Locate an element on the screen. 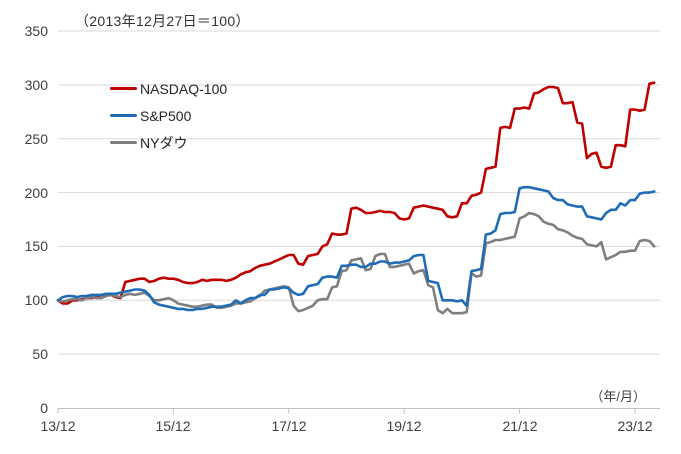 The height and width of the screenshot is (454, 681). y-tick-300: 300 is located at coordinates (36, 85).